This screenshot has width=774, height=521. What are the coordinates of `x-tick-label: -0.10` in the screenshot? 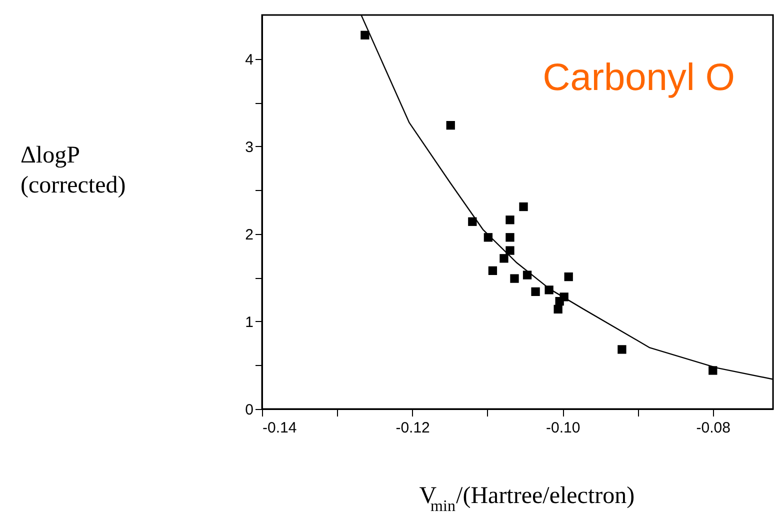 It's located at (563, 428).